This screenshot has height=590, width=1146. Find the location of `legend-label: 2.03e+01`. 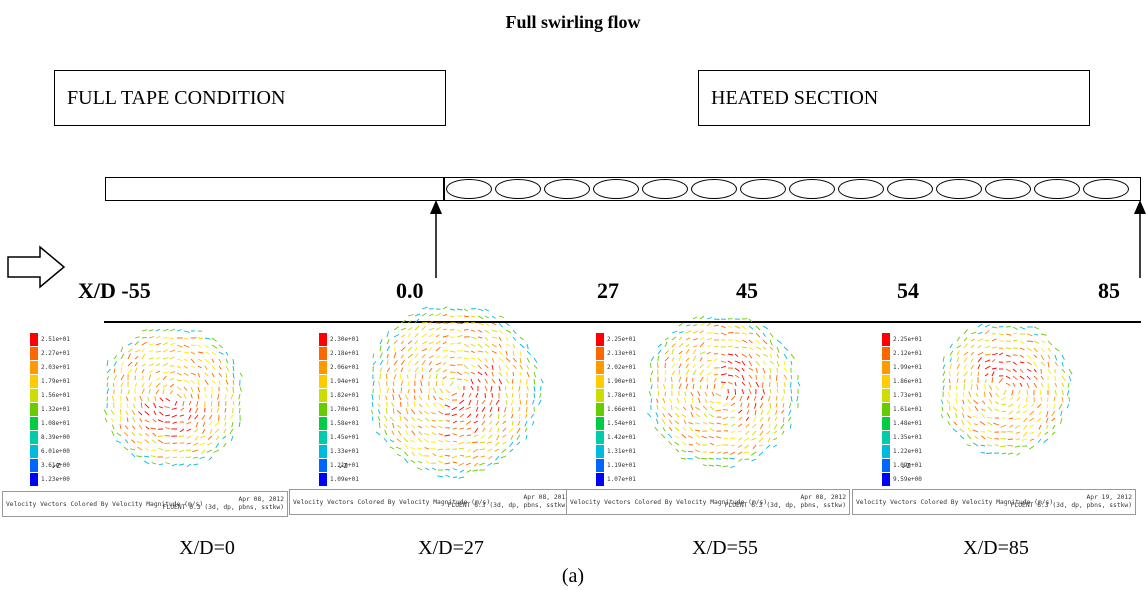

legend-label: 2.03e+01 is located at coordinates (55, 367).